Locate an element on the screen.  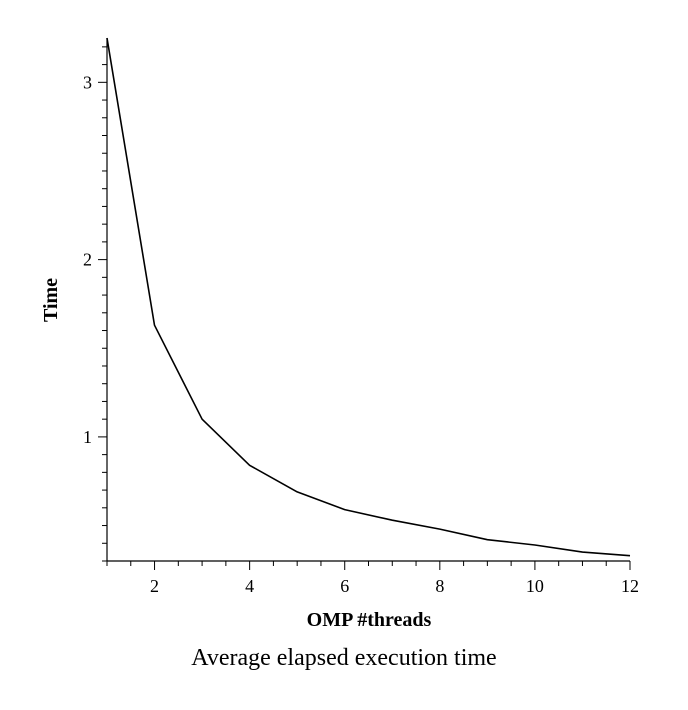
y-tick-label: 1 is located at coordinates (87, 437).